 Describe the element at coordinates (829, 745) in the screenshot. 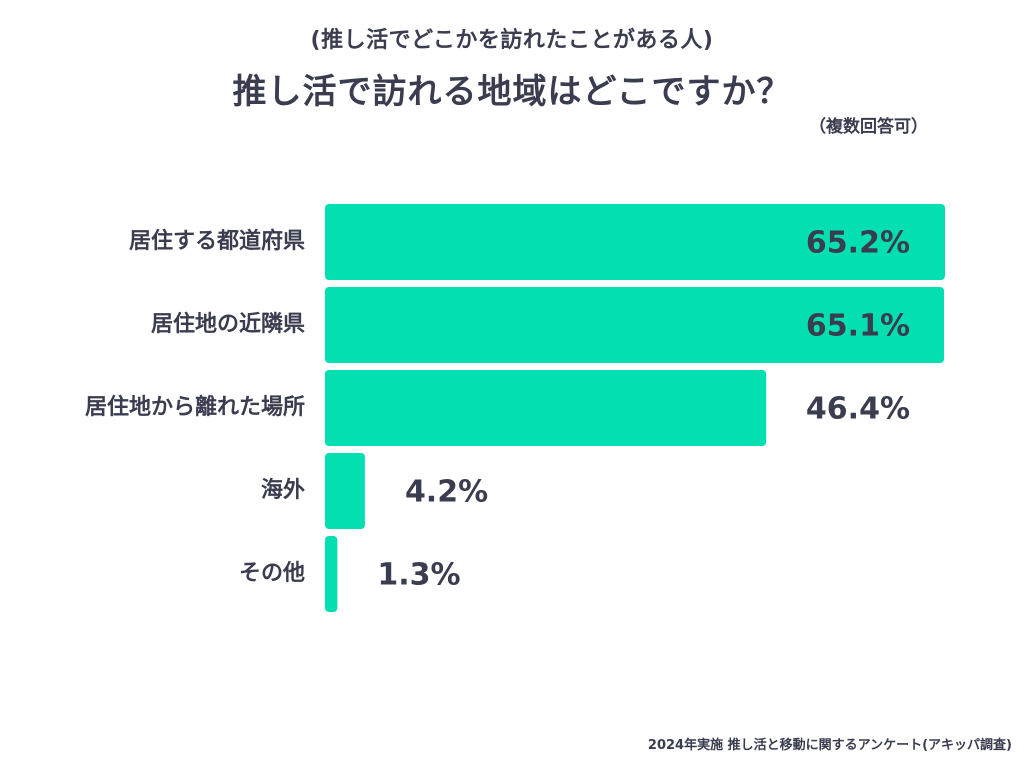

I see `source-note: 2024年実施 推し活と移動に関するアンケート(アキッパ調査)` at that location.